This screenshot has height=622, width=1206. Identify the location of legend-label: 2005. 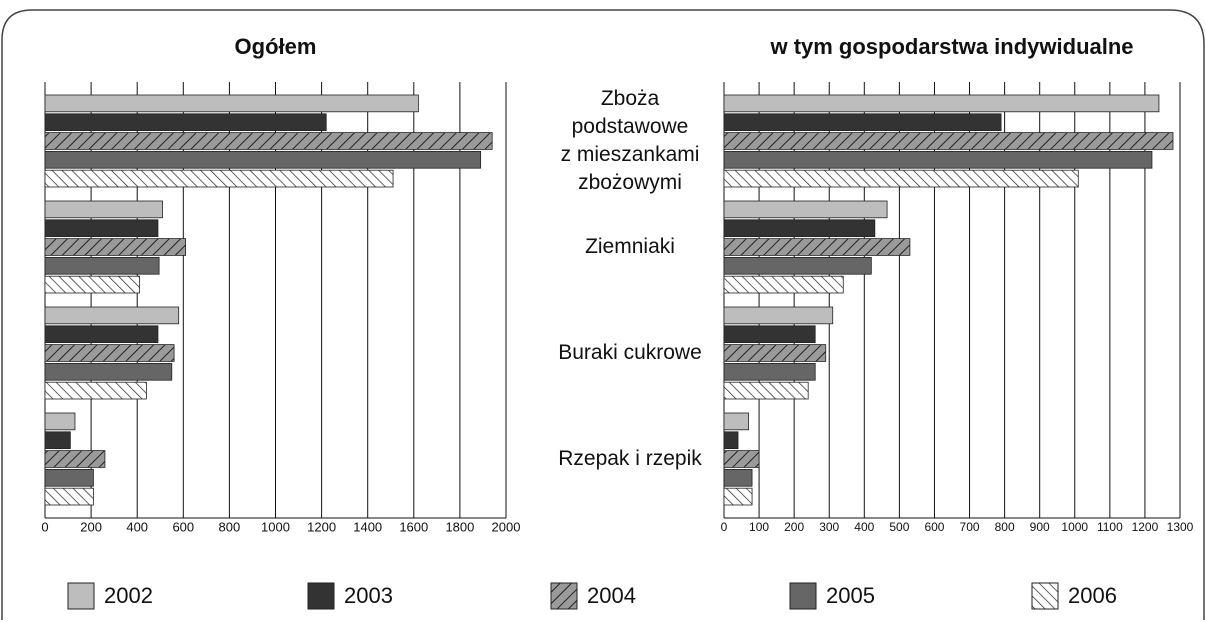
(850, 595).